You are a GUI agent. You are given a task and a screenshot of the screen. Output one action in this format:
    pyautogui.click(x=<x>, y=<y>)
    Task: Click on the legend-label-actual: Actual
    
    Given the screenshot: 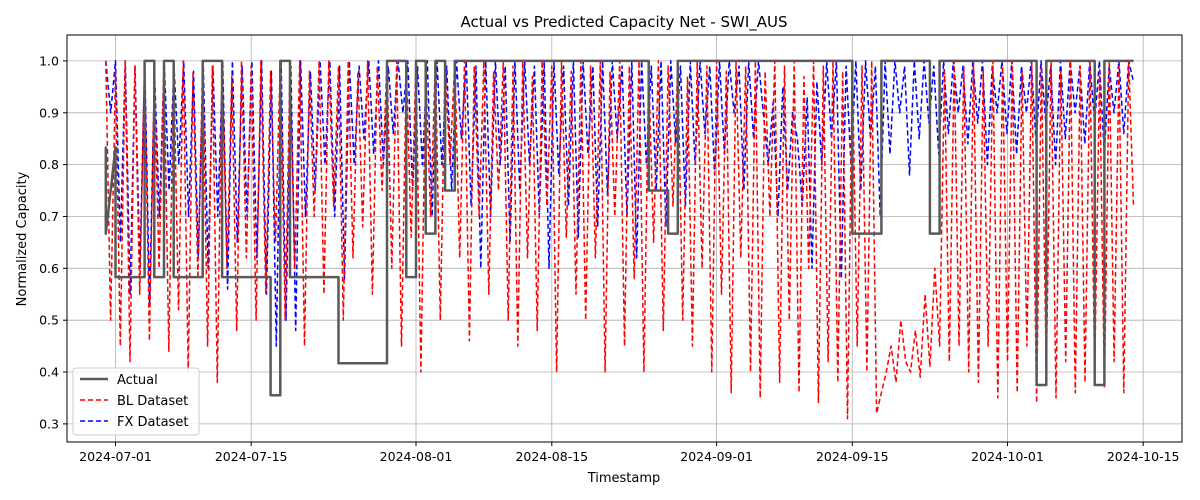 What is the action you would take?
    pyautogui.click(x=137, y=380)
    